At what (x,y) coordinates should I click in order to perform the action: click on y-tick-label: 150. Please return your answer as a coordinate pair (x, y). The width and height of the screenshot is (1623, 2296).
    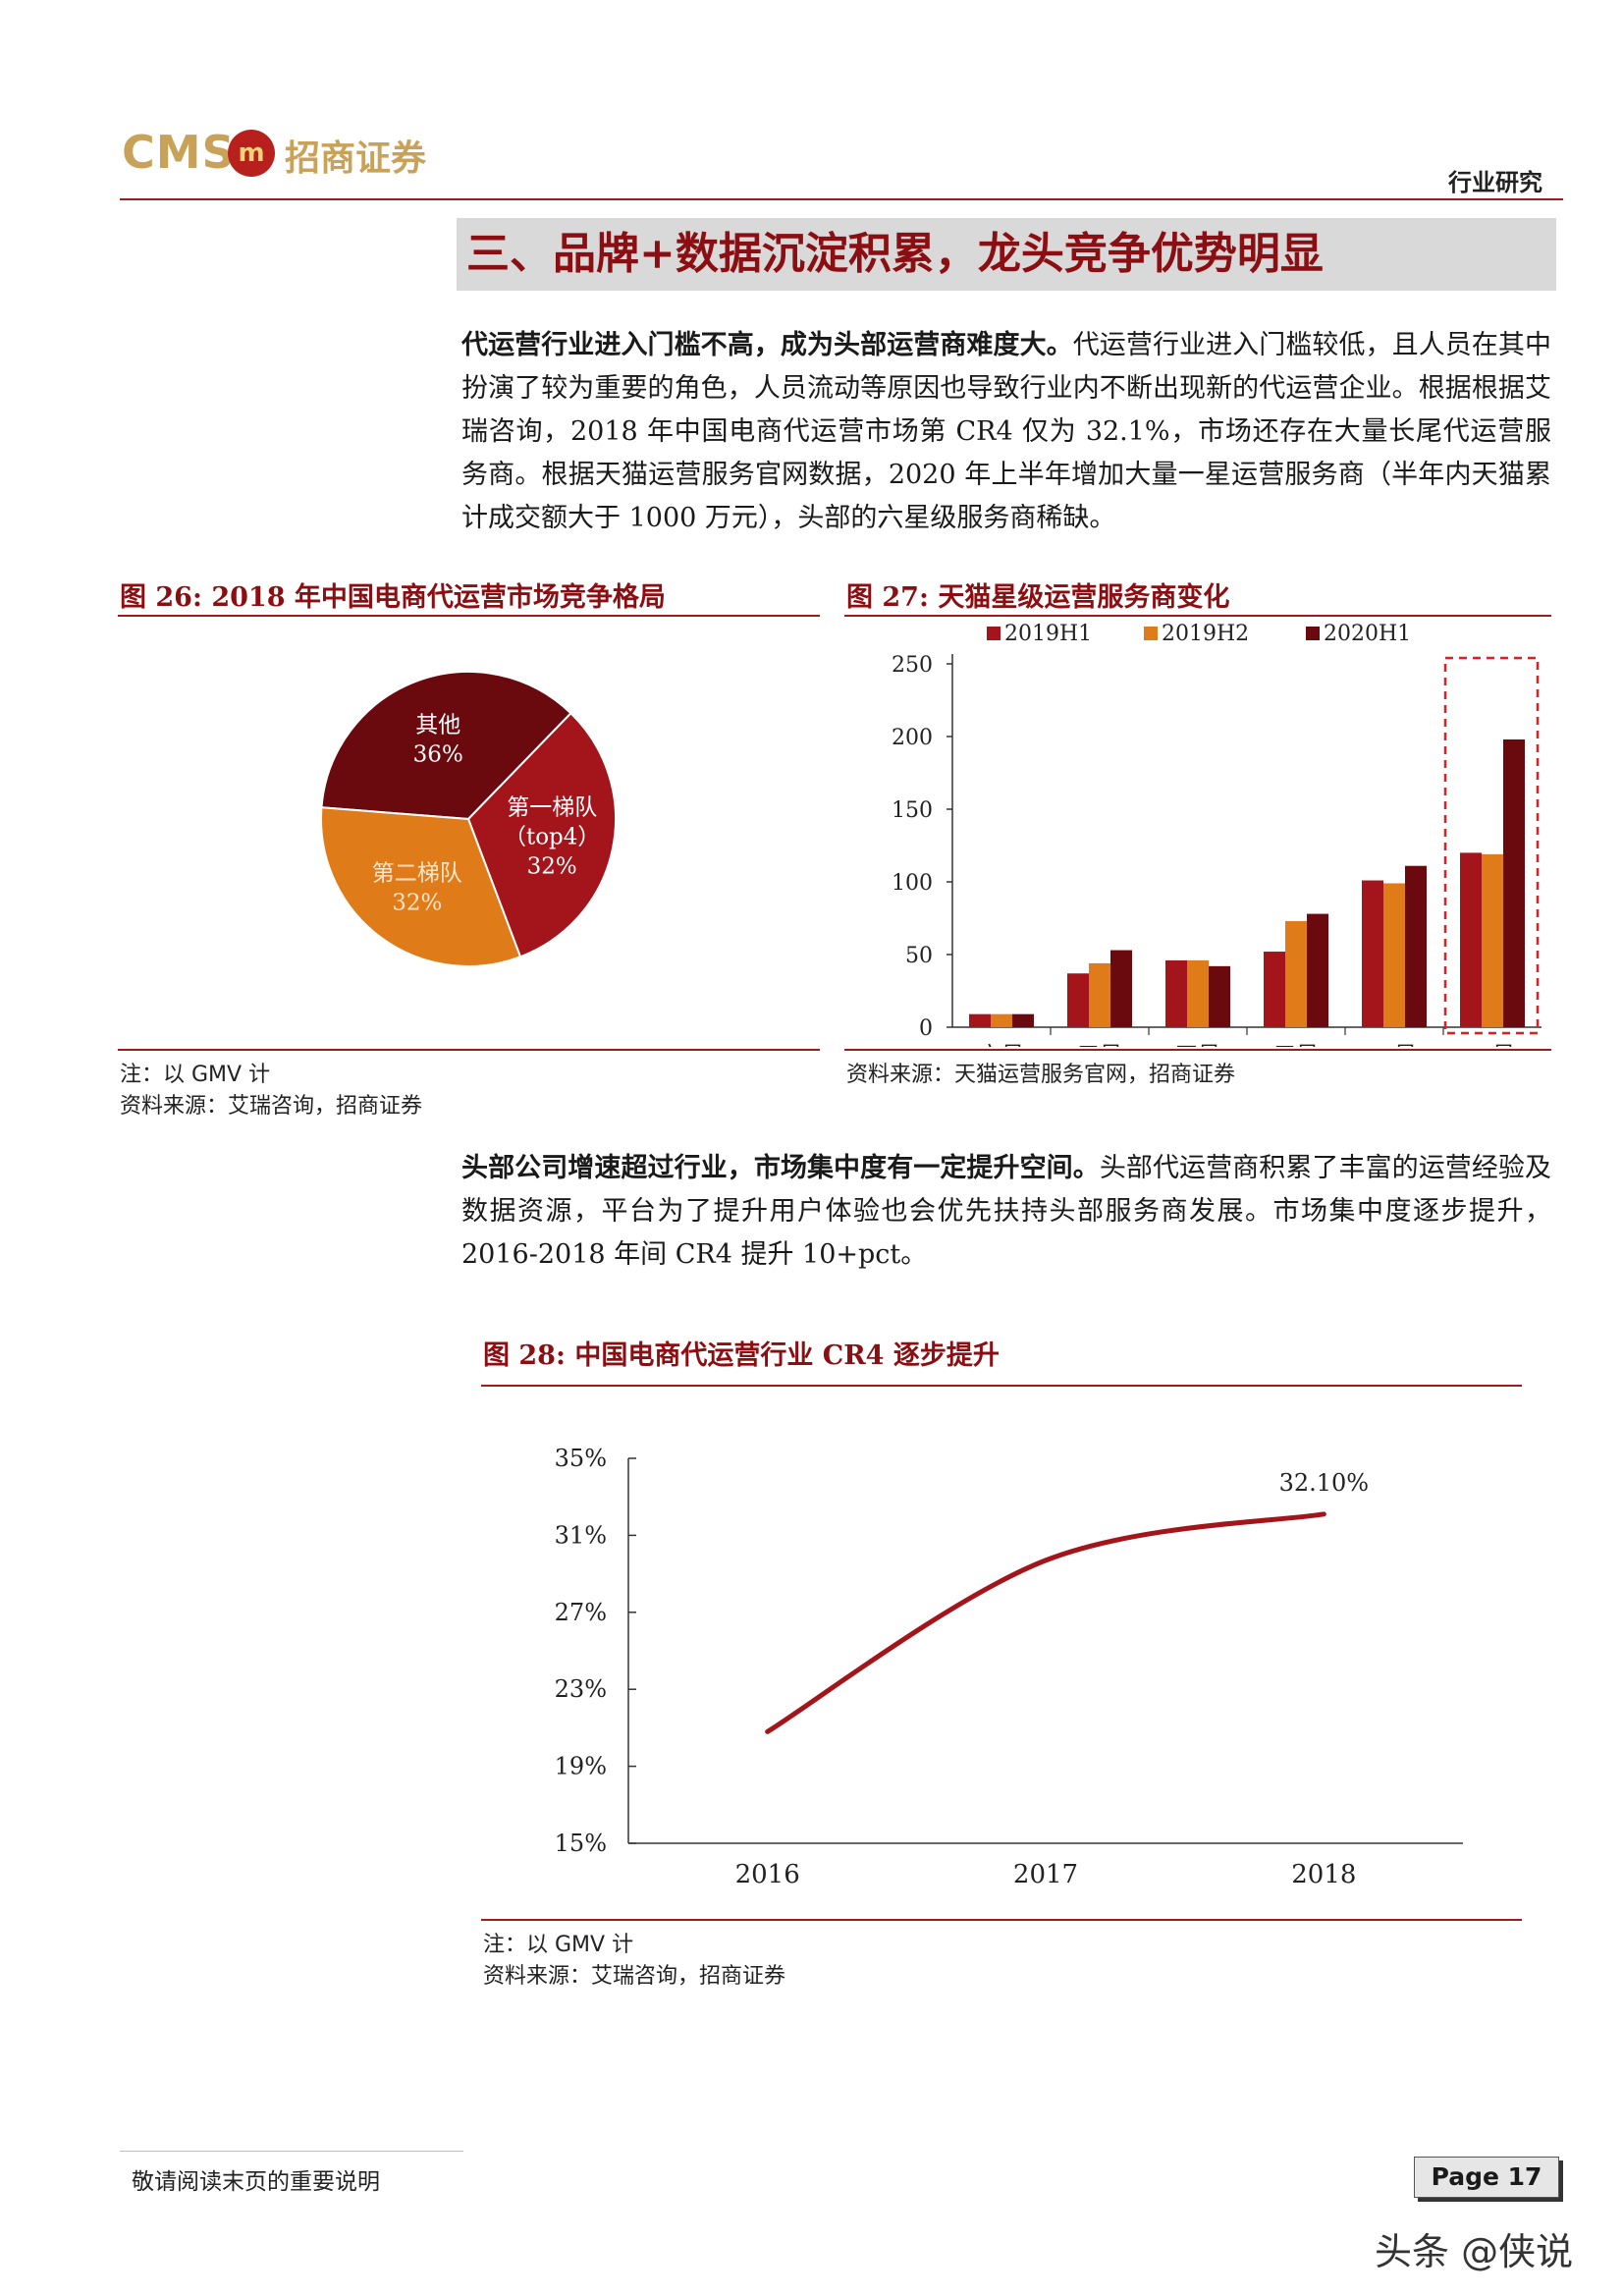
    Looking at the image, I should click on (912, 810).